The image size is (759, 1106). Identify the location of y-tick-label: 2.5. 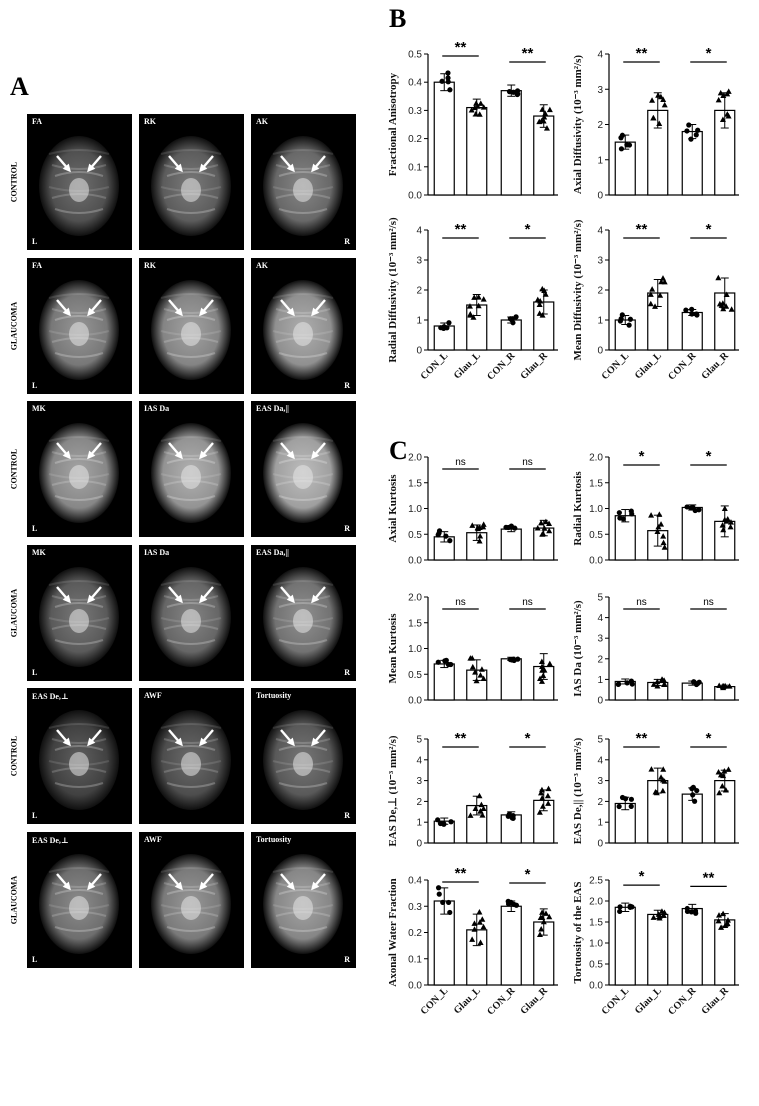
(596, 881).